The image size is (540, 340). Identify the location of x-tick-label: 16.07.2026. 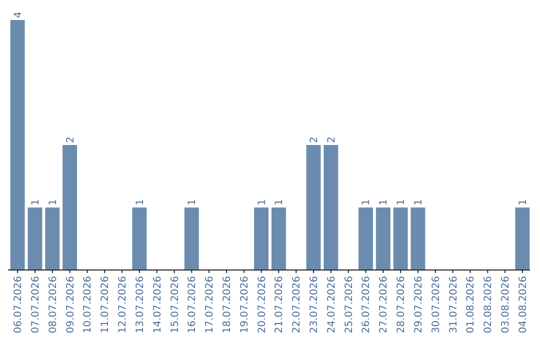
(192, 305).